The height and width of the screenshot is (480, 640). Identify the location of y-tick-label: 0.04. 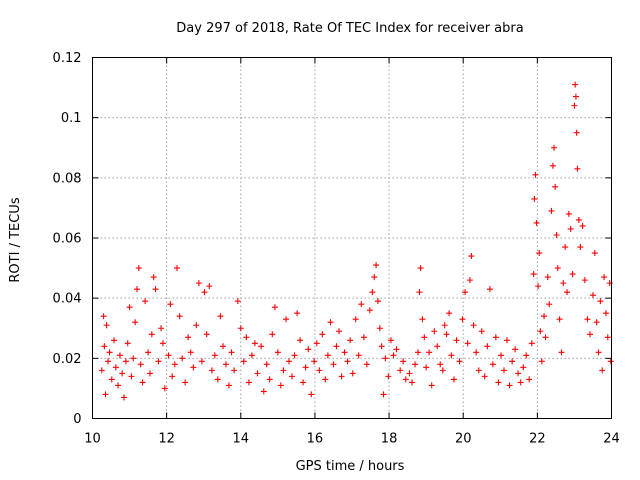
(67, 299).